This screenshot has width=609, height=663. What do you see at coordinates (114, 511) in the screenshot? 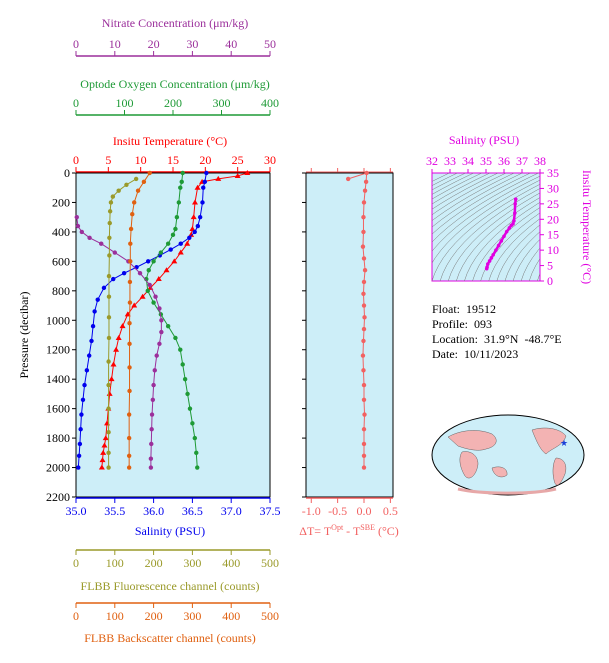
I see `salinity-tick-label: 35.5` at bounding box center [114, 511].